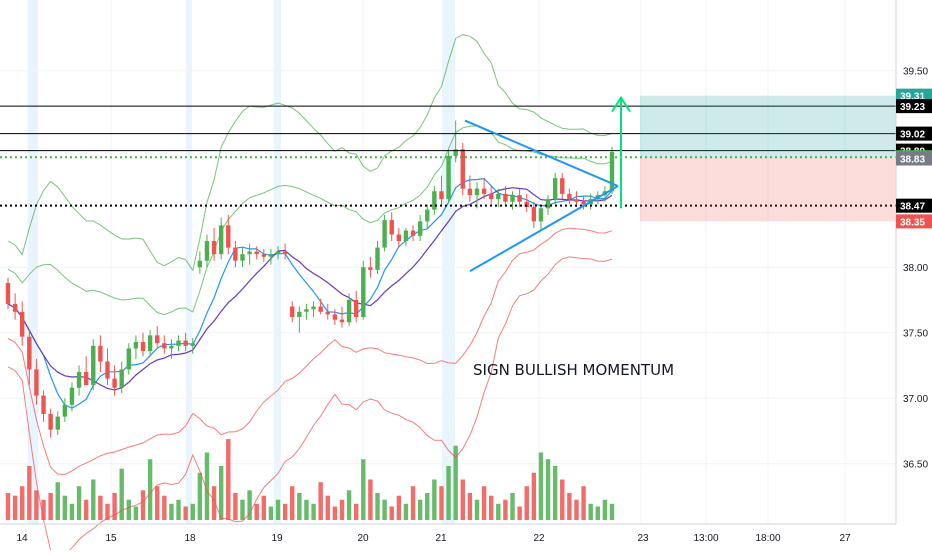 This screenshot has height=555, width=932. Describe the element at coordinates (915, 399) in the screenshot. I see `price-tick-label: 37.00` at that location.